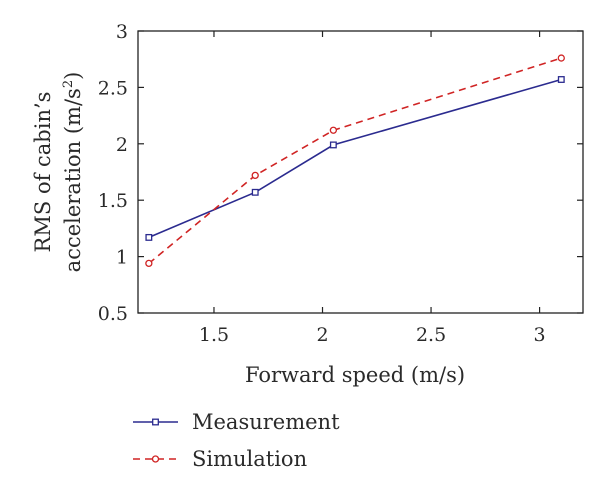 The image size is (600, 487). I want to click on y-tick-label: 2, so click(122, 145).